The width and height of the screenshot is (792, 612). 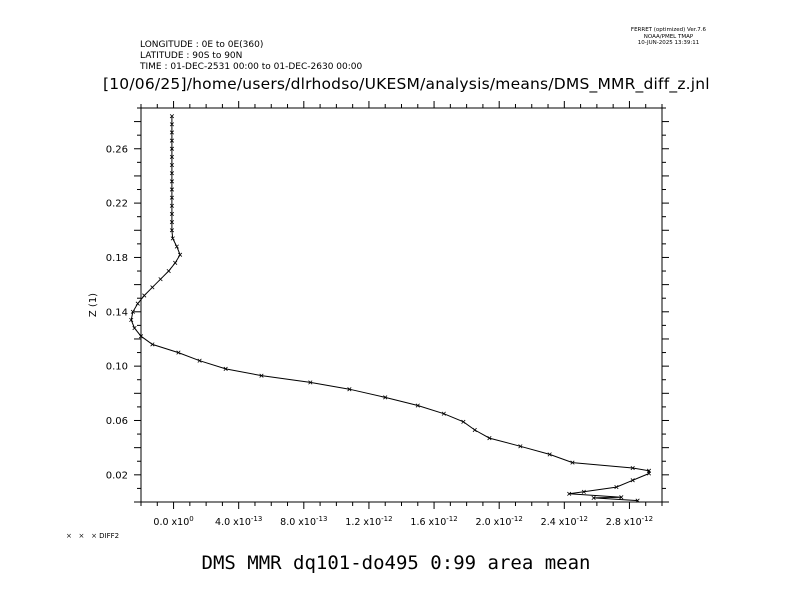 What do you see at coordinates (191, 56) in the screenshot?
I see `latitude-range-label: LATITUDE : 90S to 90N` at bounding box center [191, 56].